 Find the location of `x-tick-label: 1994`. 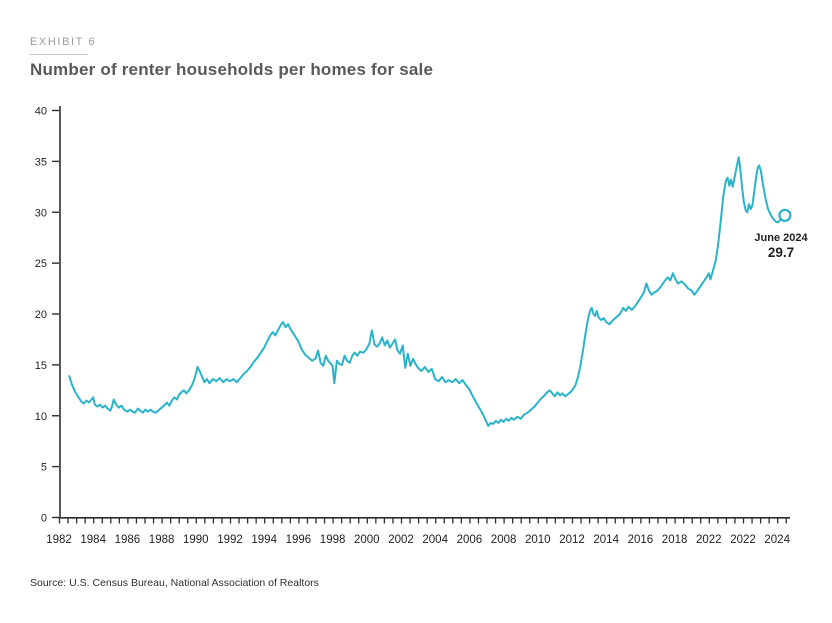

x-tick-label: 1994 is located at coordinates (264, 540).